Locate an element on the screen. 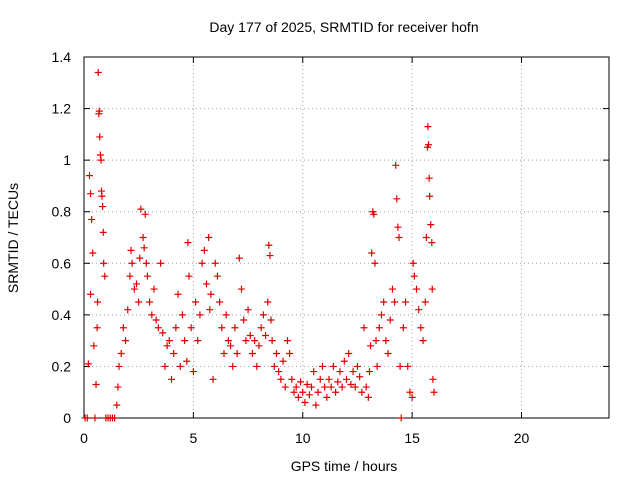 This screenshot has height=480, width=640. x-tick-label: 10 is located at coordinates (303, 438).